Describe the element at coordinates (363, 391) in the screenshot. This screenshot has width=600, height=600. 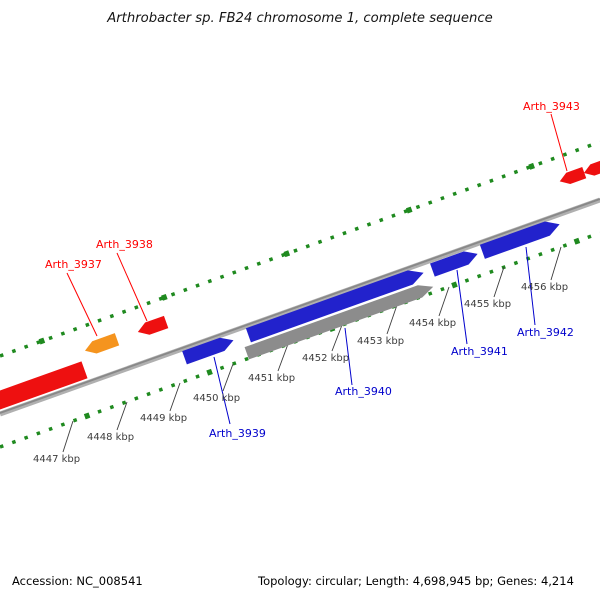
I see `gene-label-arth_3940: Arth_3940` at that location.